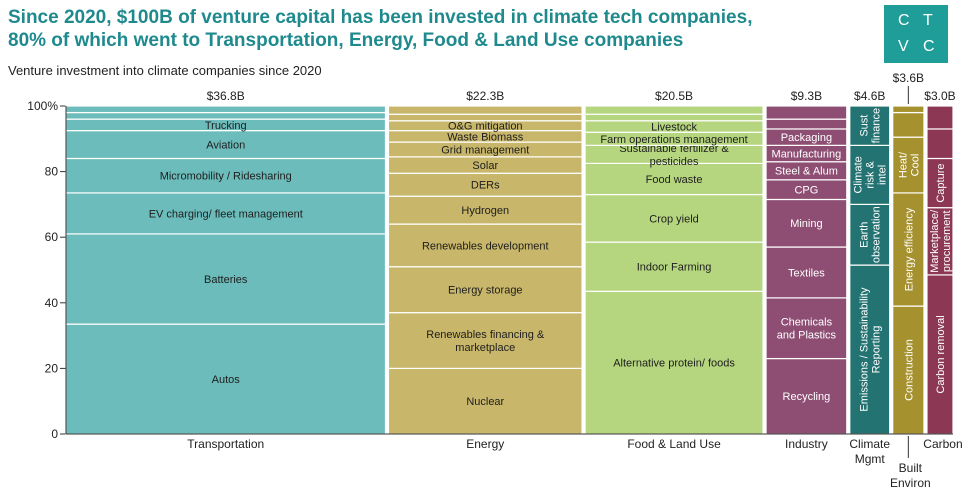  What do you see at coordinates (485, 150) in the screenshot?
I see `segment-label: Grid management` at bounding box center [485, 150].